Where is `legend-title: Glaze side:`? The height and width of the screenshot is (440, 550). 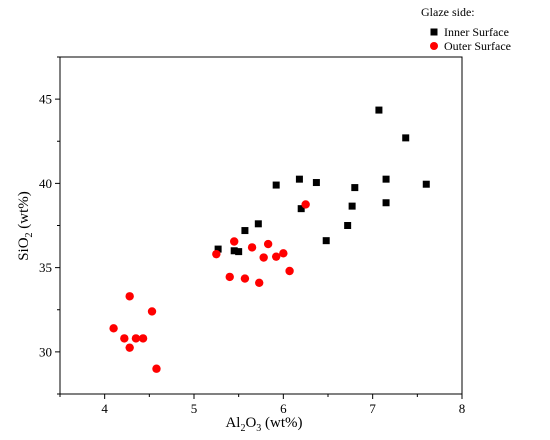 legend-title: Glaze side: is located at coordinates (448, 12).